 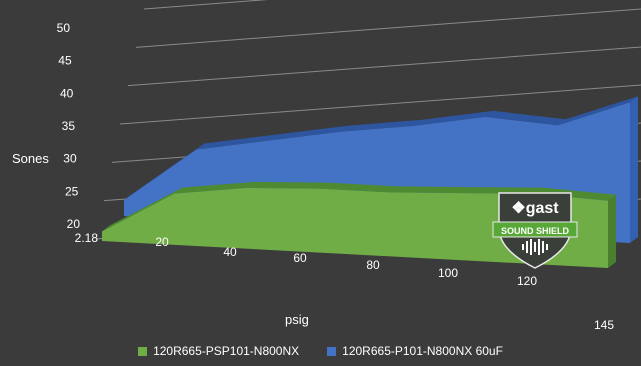 What do you see at coordinates (162, 242) in the screenshot?
I see `x-tick-label: 20` at bounding box center [162, 242].